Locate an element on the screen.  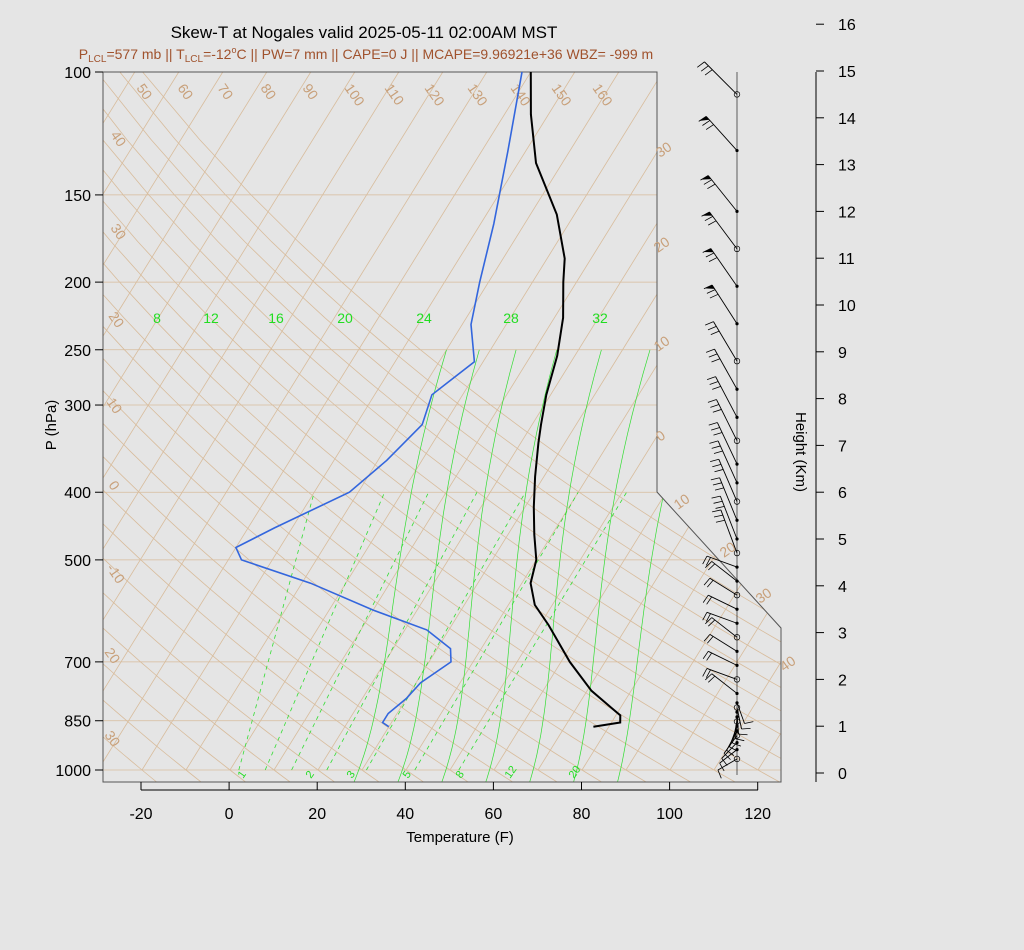
x-tick-label: 0 is located at coordinates (229, 814).